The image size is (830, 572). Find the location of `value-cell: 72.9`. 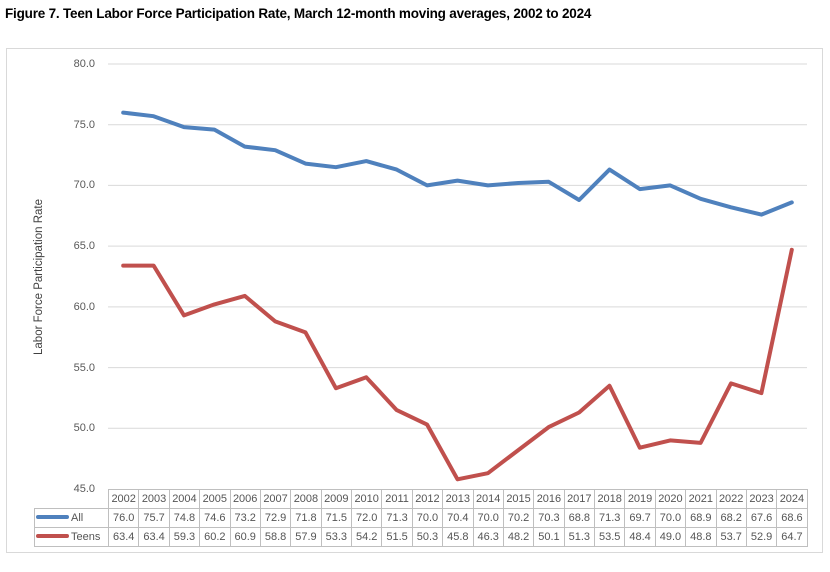

value-cell: 72.9 is located at coordinates (275, 518).